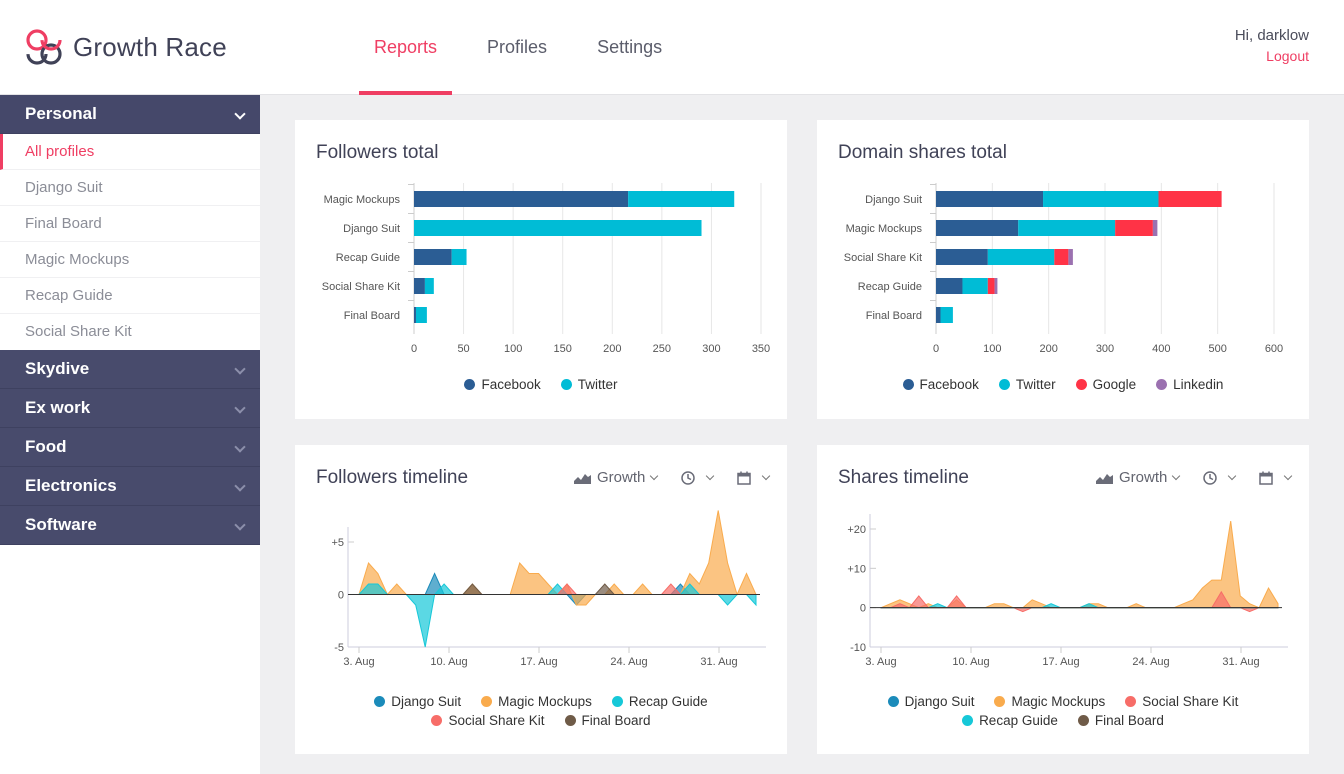  I want to click on sidebar-group-personal: Personal, so click(130, 114).